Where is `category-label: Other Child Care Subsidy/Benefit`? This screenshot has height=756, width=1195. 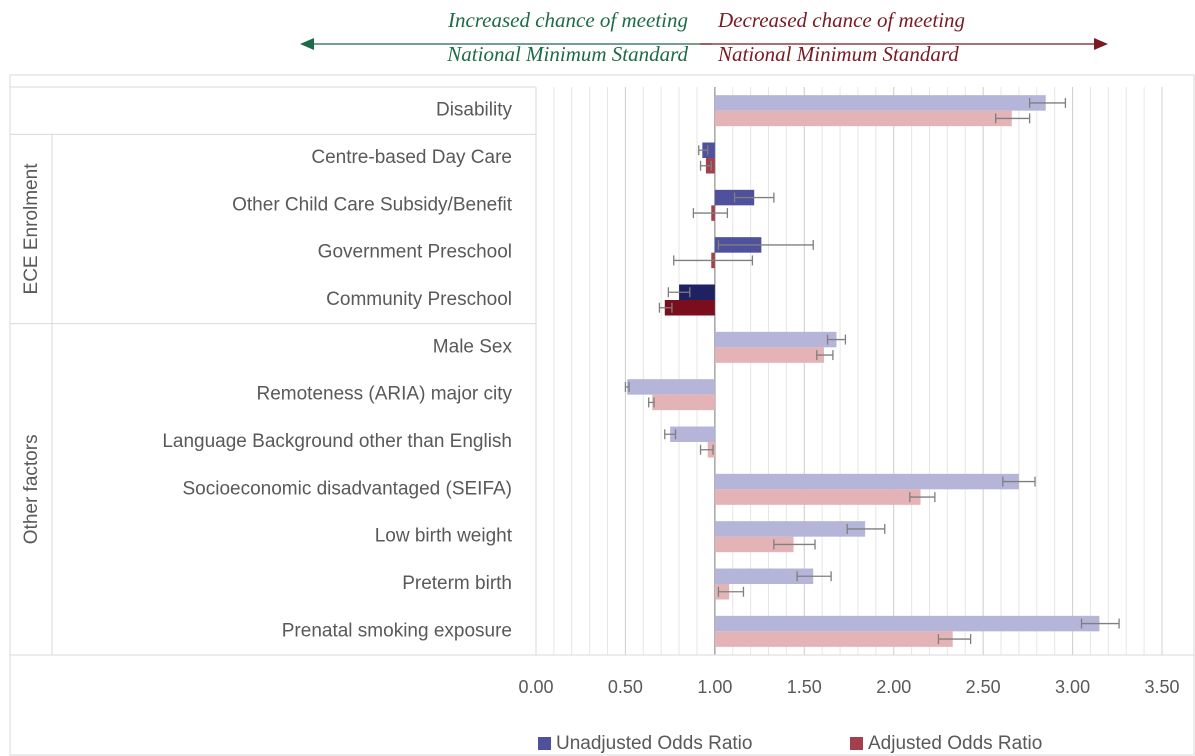
category-label: Other Child Care Subsidy/Benefit is located at coordinates (372, 204).